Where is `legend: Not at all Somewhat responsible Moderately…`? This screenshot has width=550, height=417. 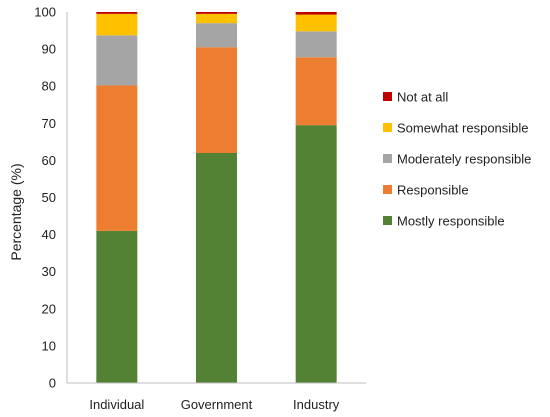 legend: Not at all Somewhat responsible Moderately… is located at coordinates (457, 159).